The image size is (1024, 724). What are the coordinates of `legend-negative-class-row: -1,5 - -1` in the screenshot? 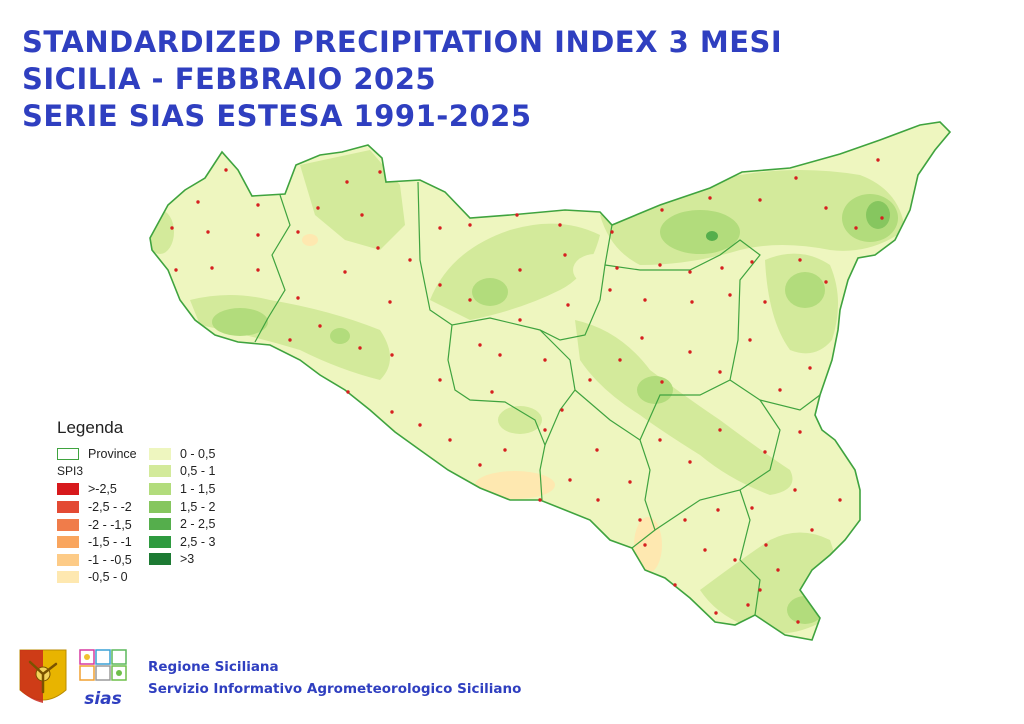 It's located at (97, 542).